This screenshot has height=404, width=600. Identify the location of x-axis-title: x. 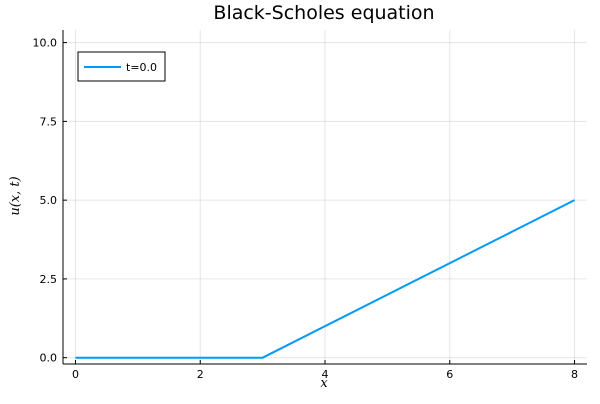
(324, 383).